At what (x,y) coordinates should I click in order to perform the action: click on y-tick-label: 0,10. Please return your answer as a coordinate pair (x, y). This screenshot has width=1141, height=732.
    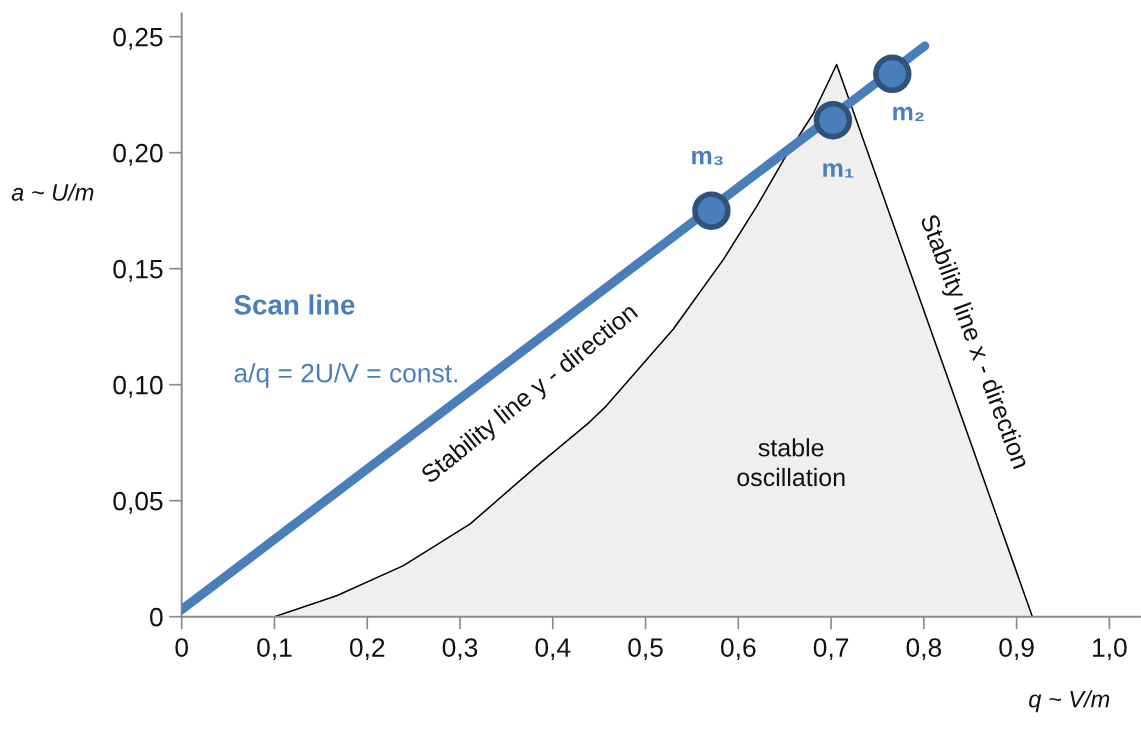
    Looking at the image, I should click on (138, 386).